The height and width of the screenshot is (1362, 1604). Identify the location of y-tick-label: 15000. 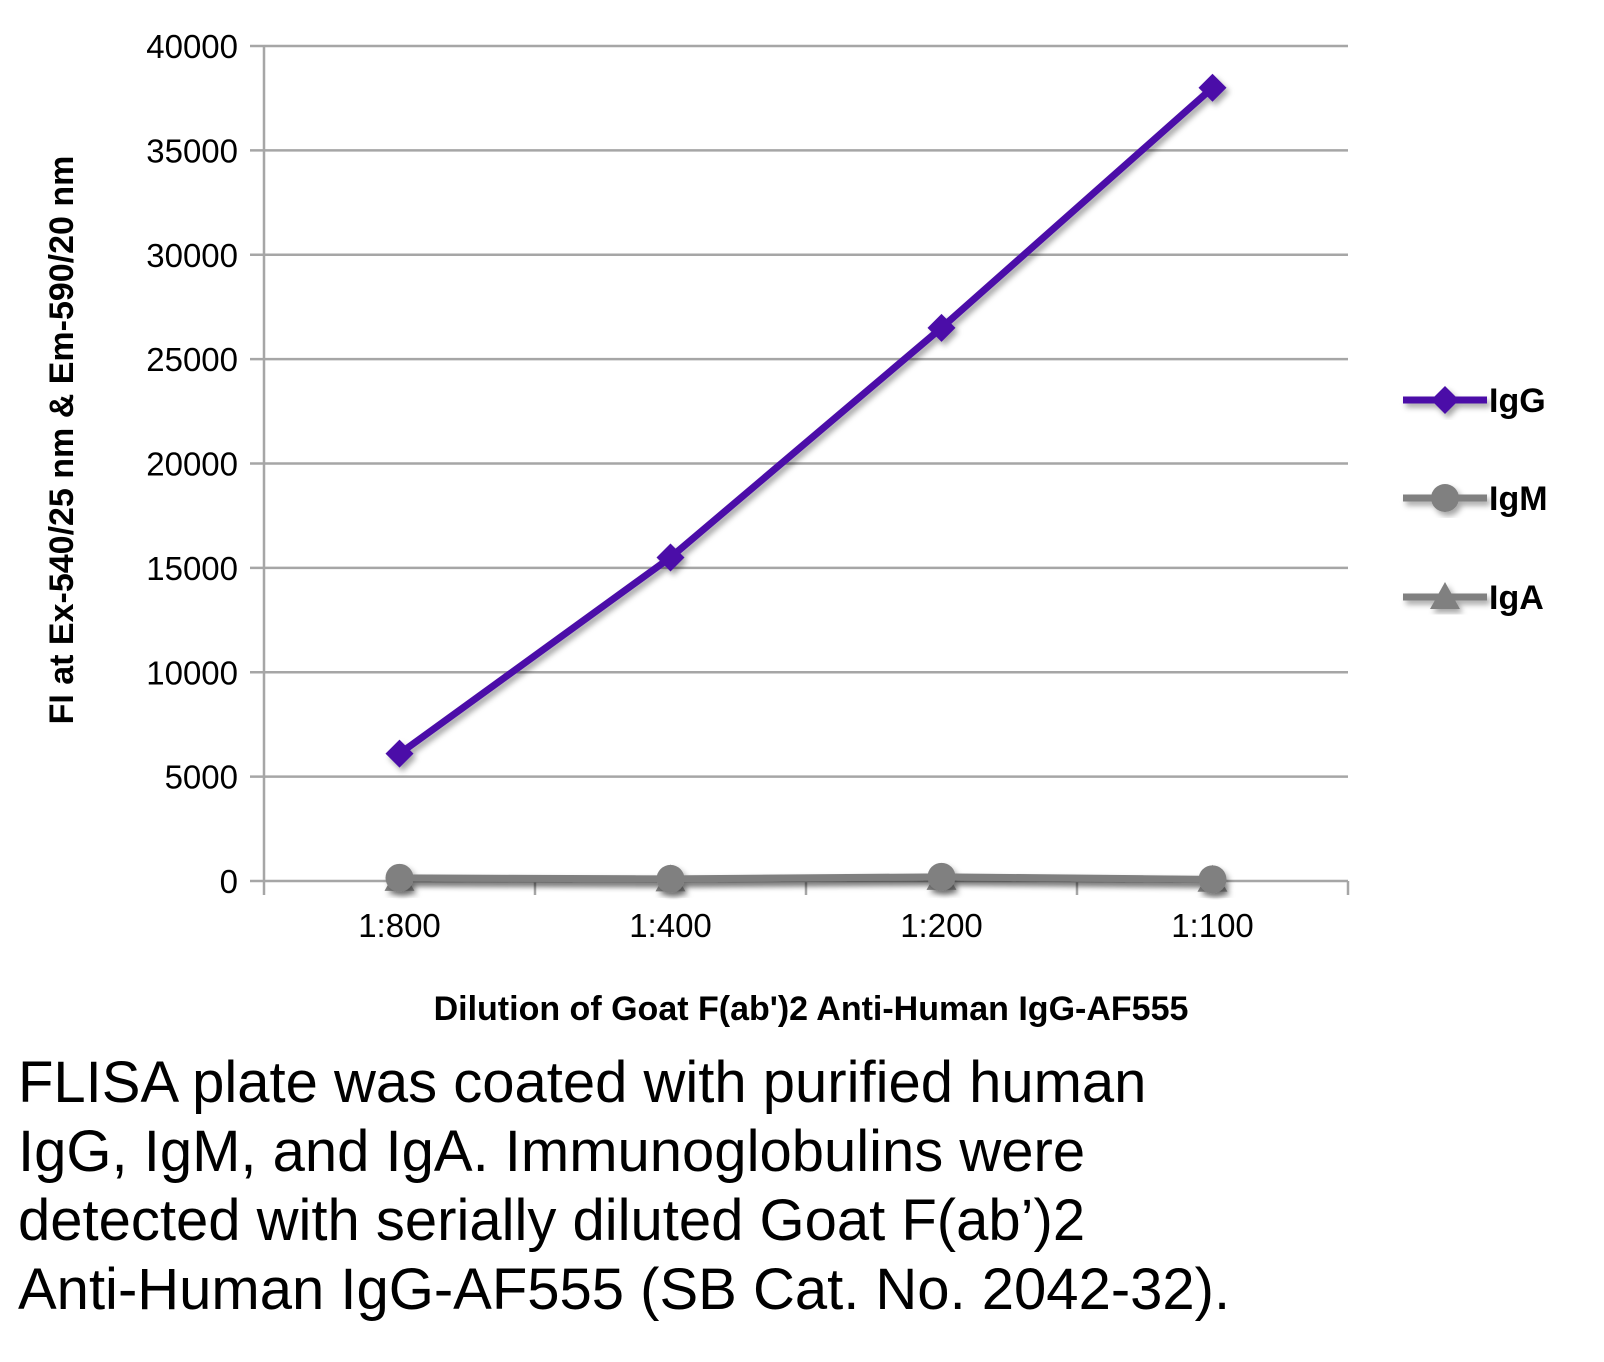
(192, 568).